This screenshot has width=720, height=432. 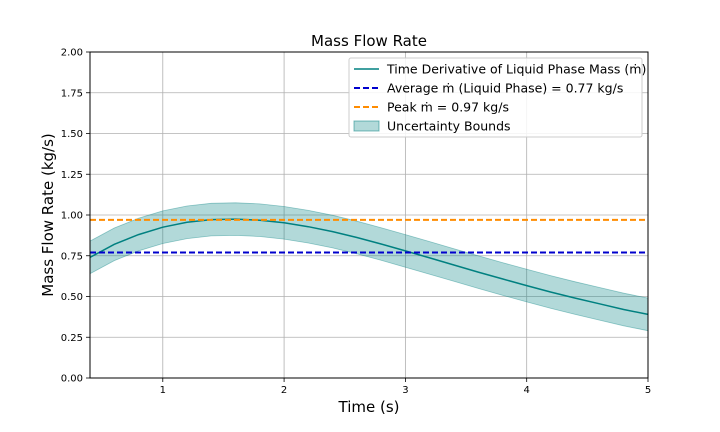 What do you see at coordinates (72, 175) in the screenshot?
I see `y-tick-label-5: 1.25` at bounding box center [72, 175].